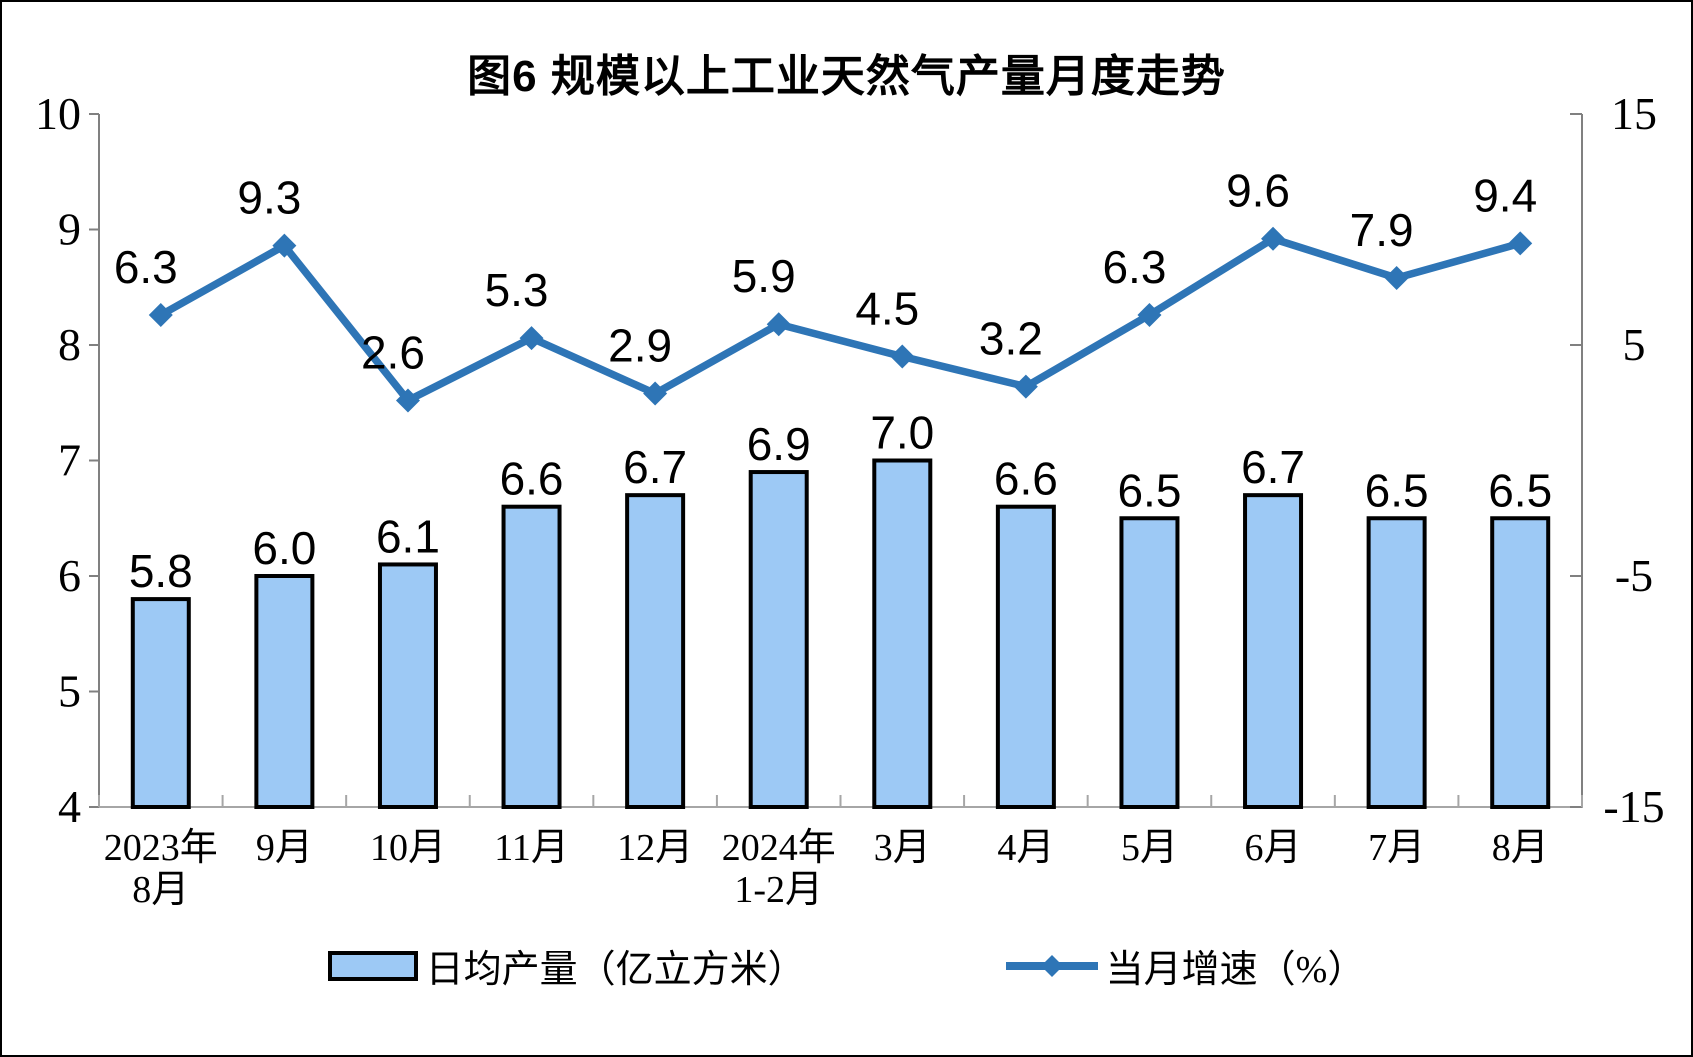 The height and width of the screenshot is (1057, 1693). What do you see at coordinates (408, 848) in the screenshot?
I see `svg-text: 10月` at bounding box center [408, 848].